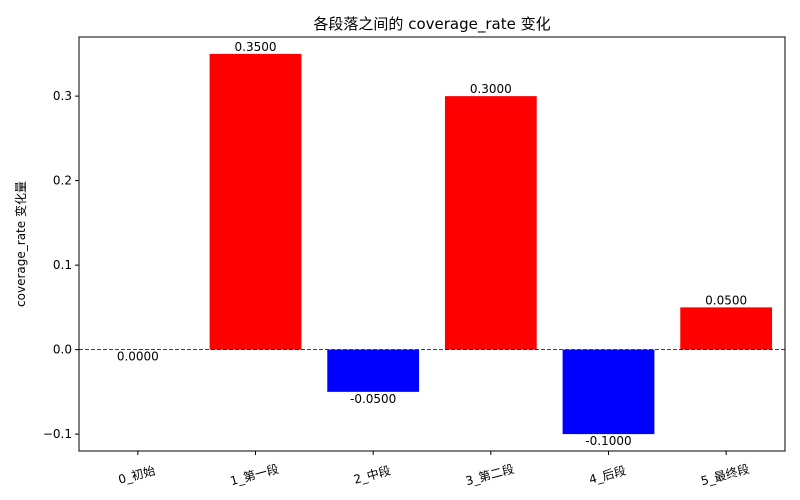 This screenshot has width=800, height=500. I want to click on data-label-1: 0.3500, so click(256, 47).